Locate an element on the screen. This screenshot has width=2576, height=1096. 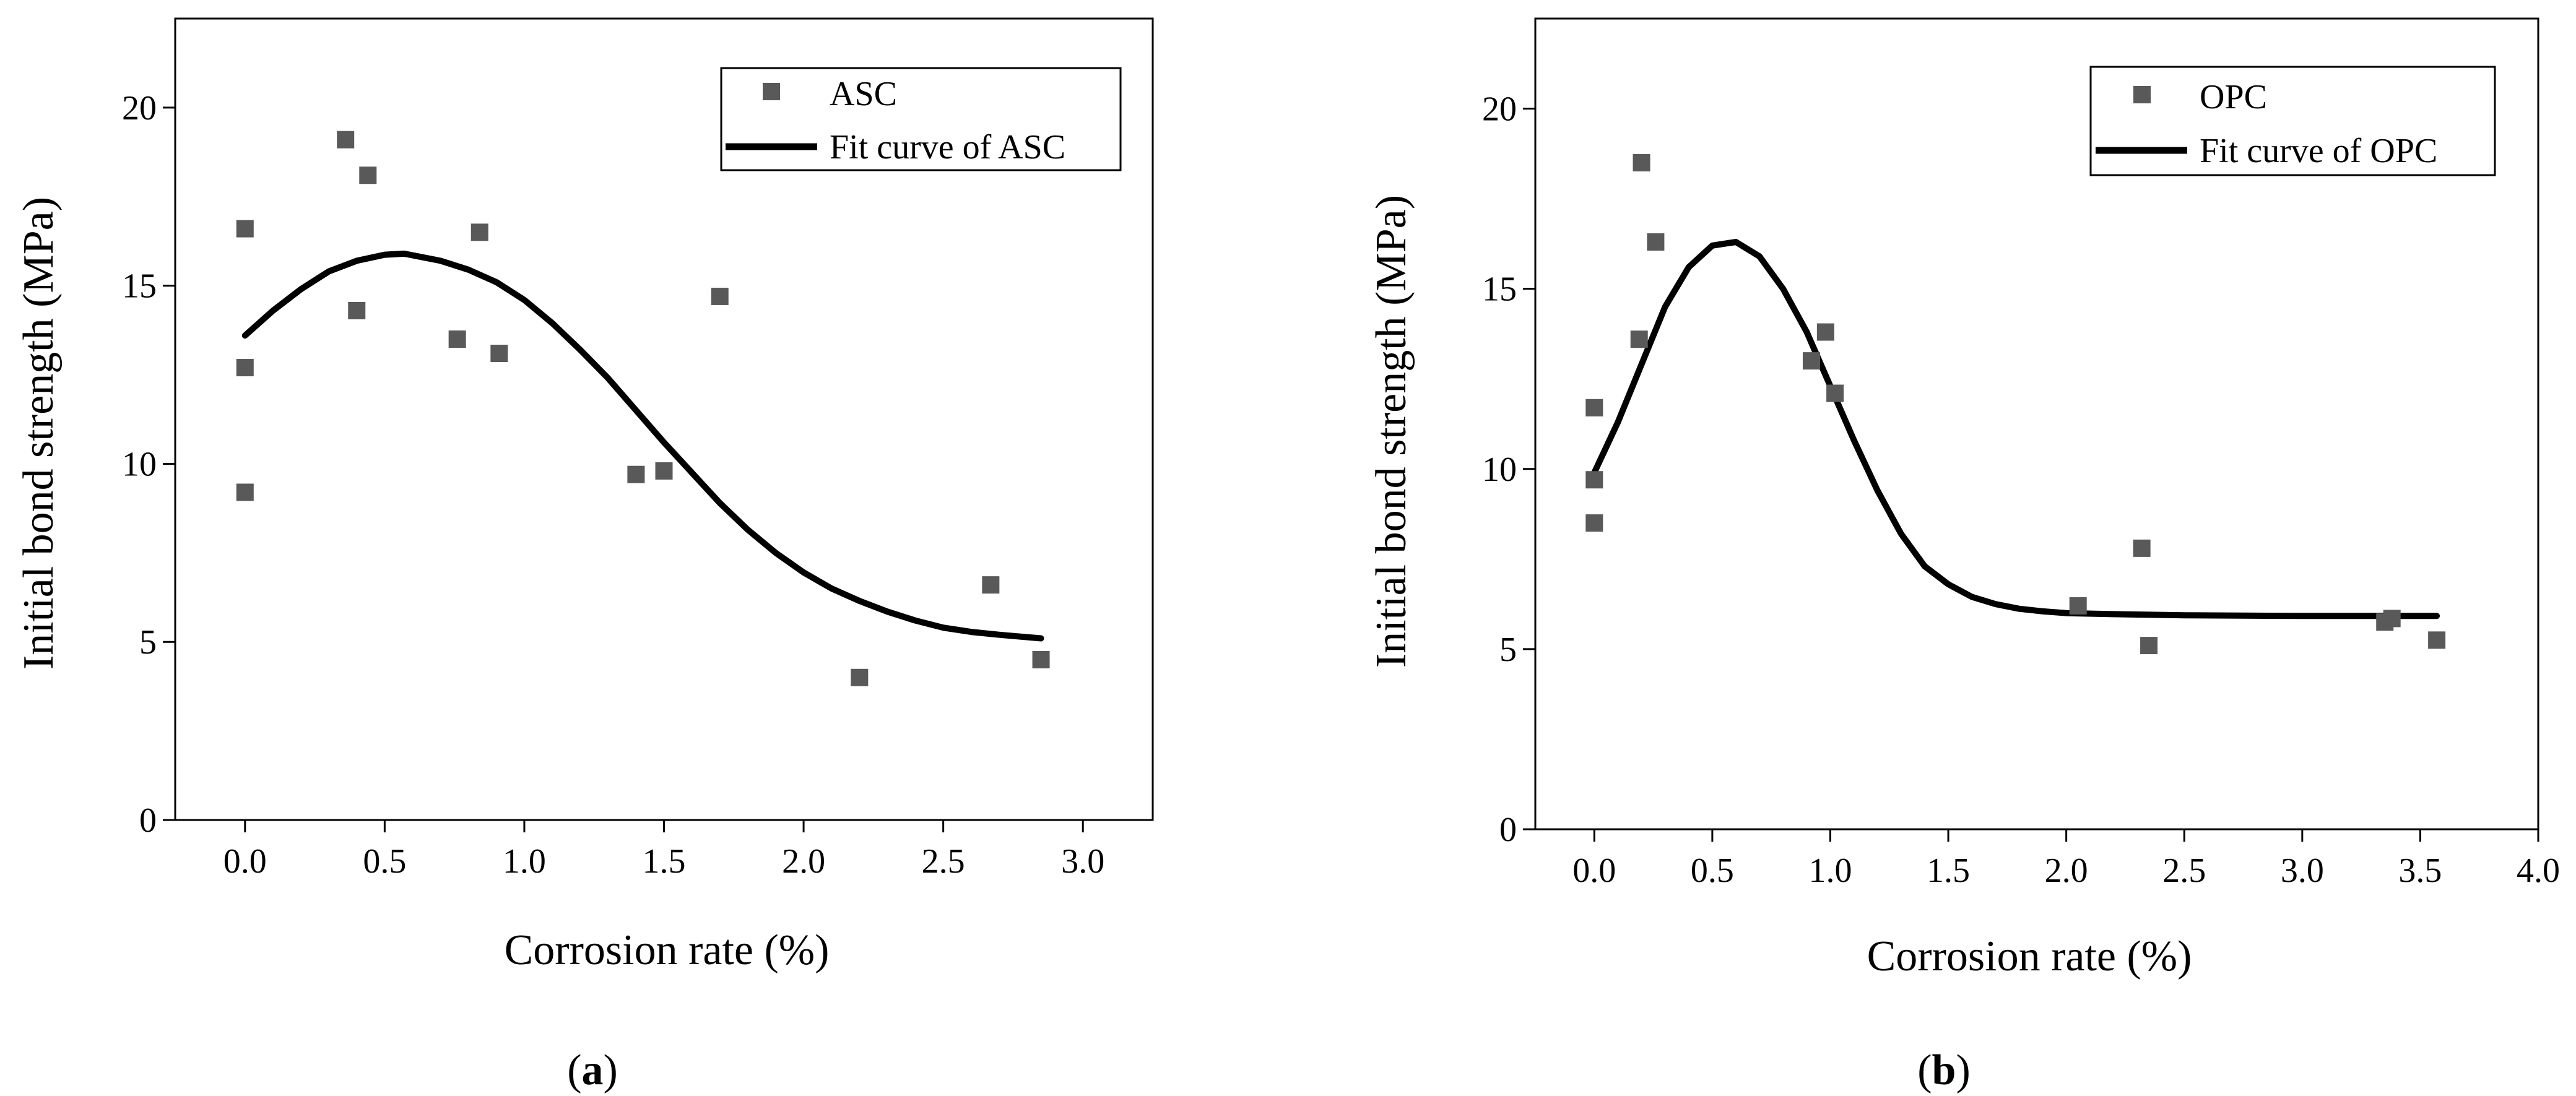
panel-b-label-close: ) is located at coordinates (1963, 1070).